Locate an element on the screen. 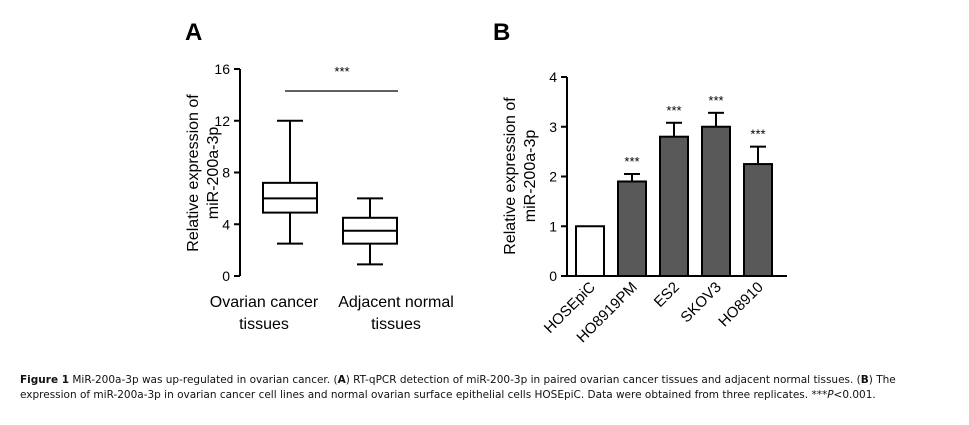  caption-prefix: Figure 1 is located at coordinates (45, 380).